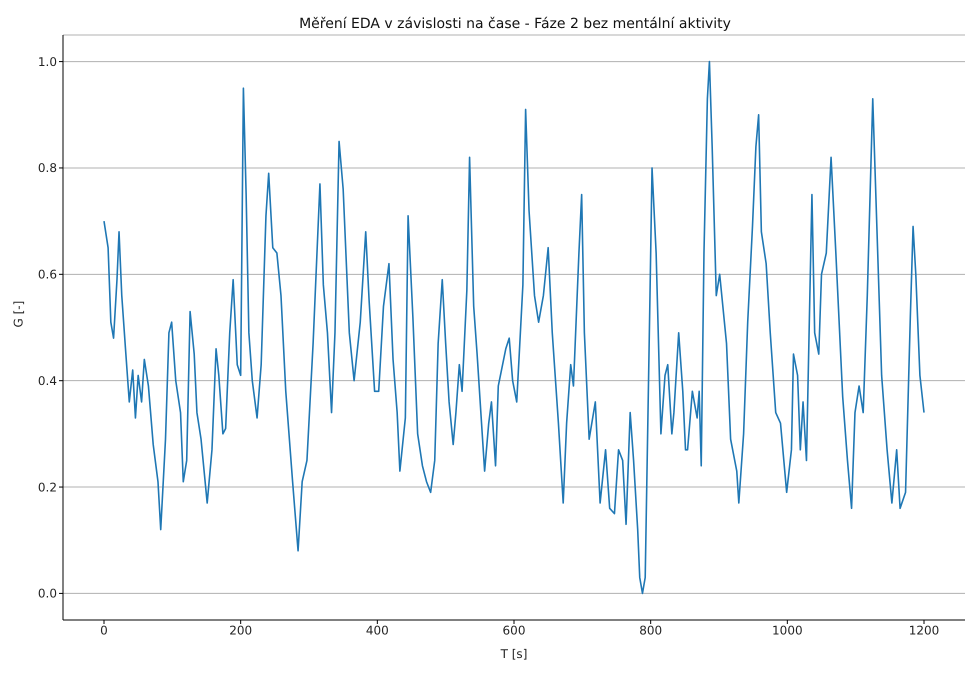 The image size is (975, 676). I want to click on x-tick-label: 200, so click(240, 631).